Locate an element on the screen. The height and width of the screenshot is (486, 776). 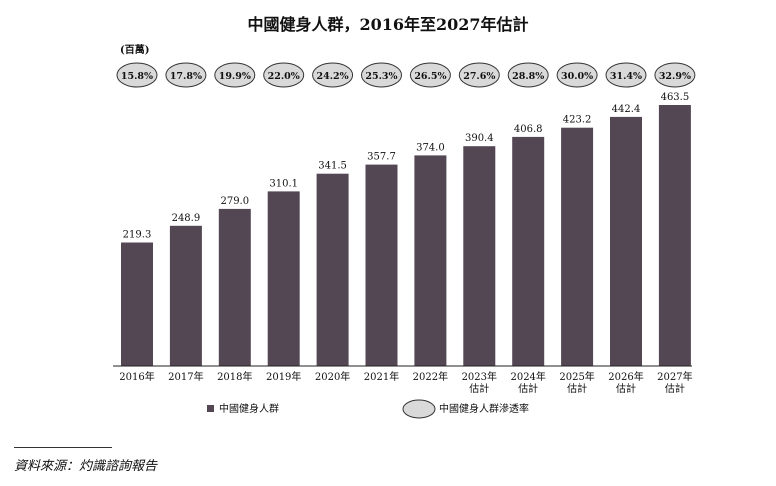
rate-label: 28.8% is located at coordinates (528, 76).